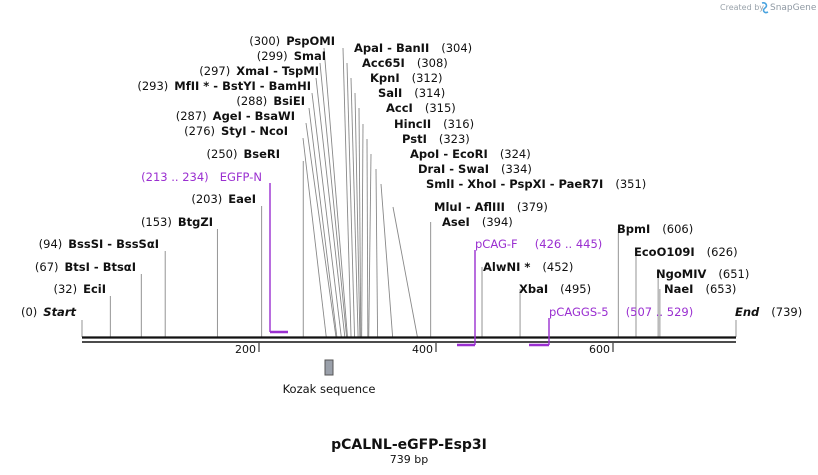  What do you see at coordinates (201, 175) in the screenshot?
I see `primer-egfp-n-label: (213 .. 234) EGFP-N` at bounding box center [201, 175].